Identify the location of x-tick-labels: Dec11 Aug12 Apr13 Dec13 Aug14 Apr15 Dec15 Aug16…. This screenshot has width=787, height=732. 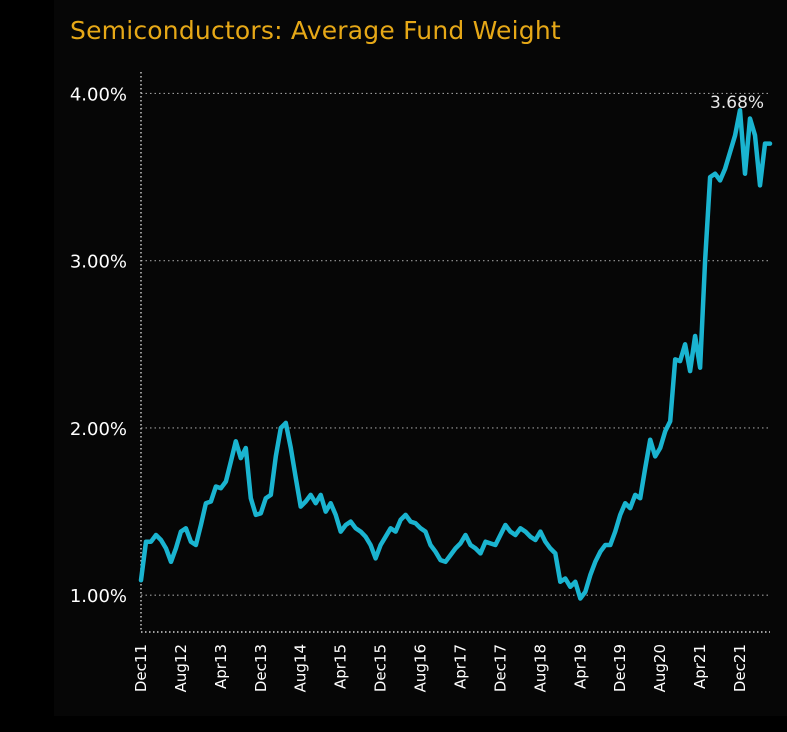
(440, 668).